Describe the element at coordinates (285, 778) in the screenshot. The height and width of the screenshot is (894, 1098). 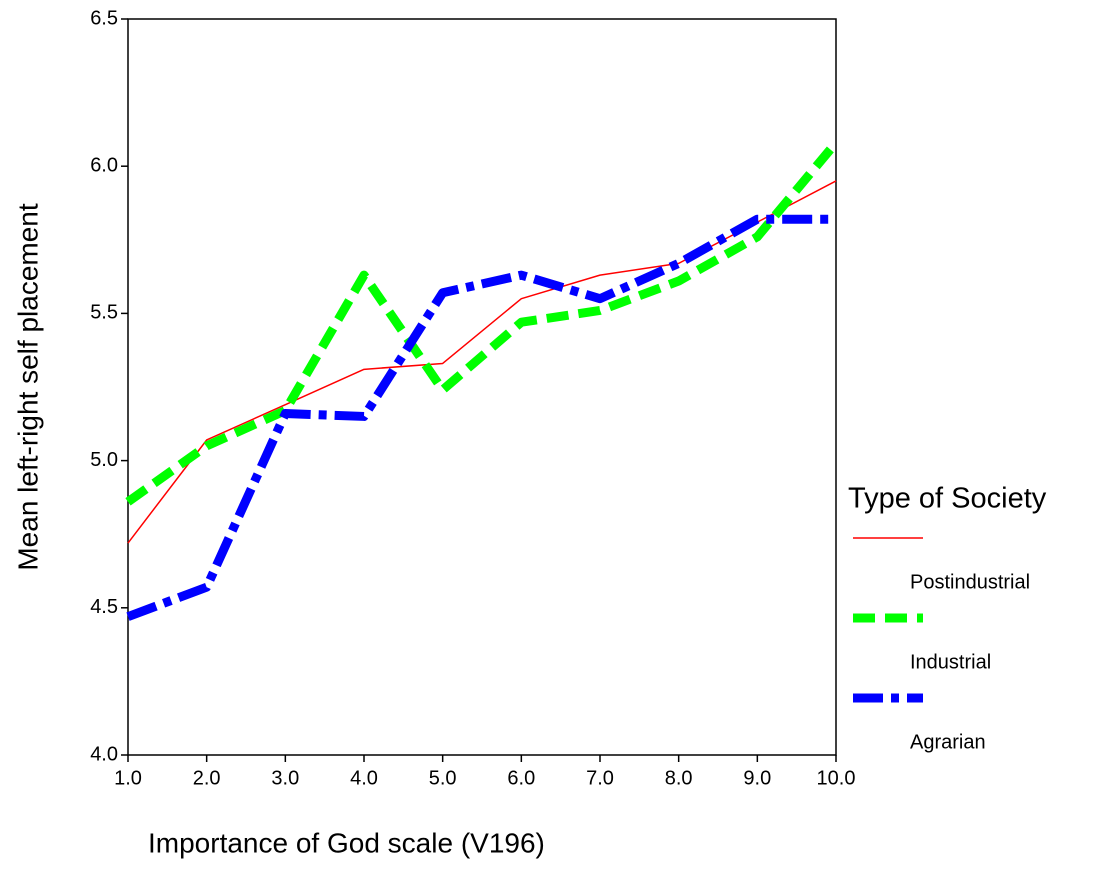
I see `x-tick-label: 3.0` at that location.